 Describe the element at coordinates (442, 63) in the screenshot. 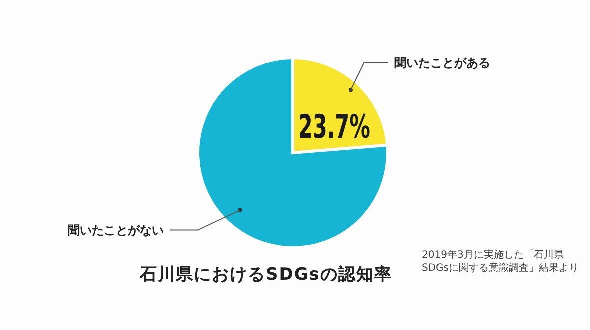

I see `slice-label: 聞いたことがある` at that location.